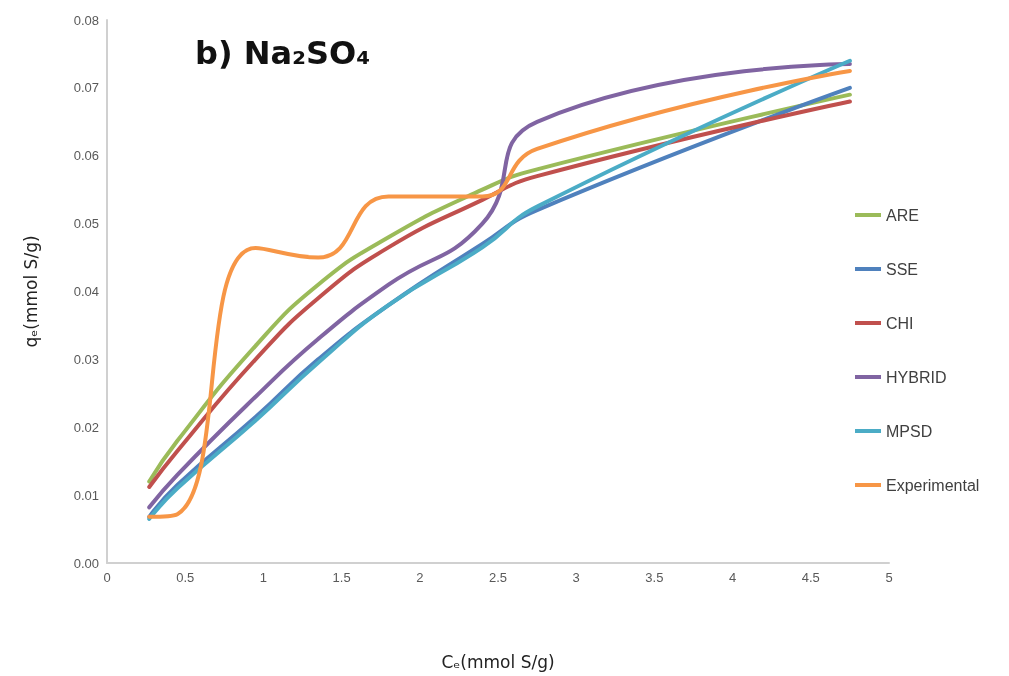 This screenshot has width=1009, height=676. I want to click on y-tick-label: 0.02, so click(86, 427).